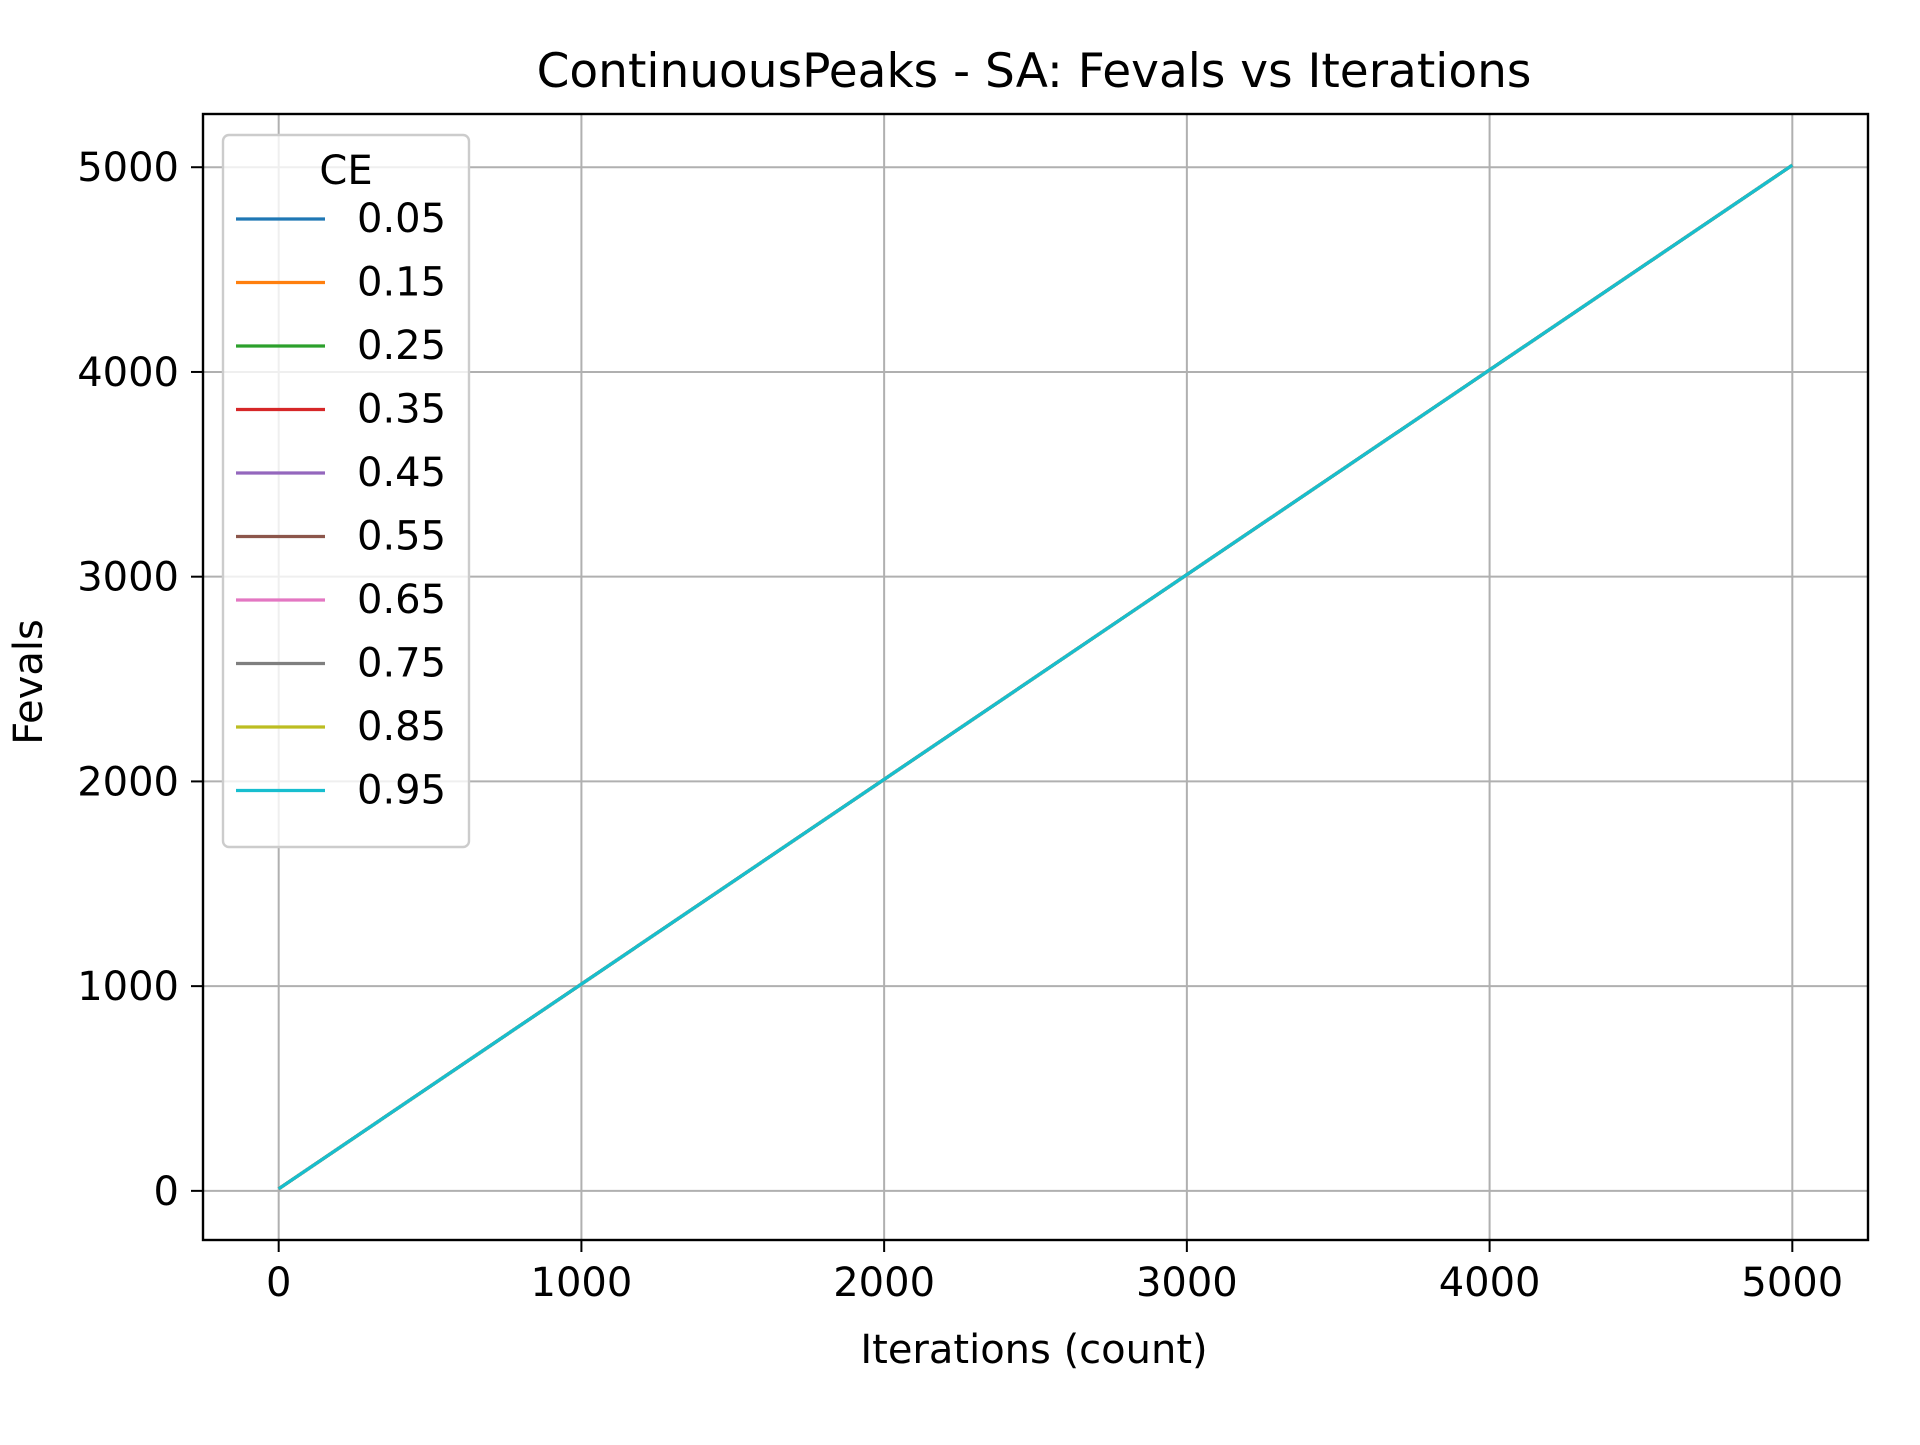 This screenshot has height=1445, width=1920. I want to click on y-axis-label: Fevals, so click(29, 682).